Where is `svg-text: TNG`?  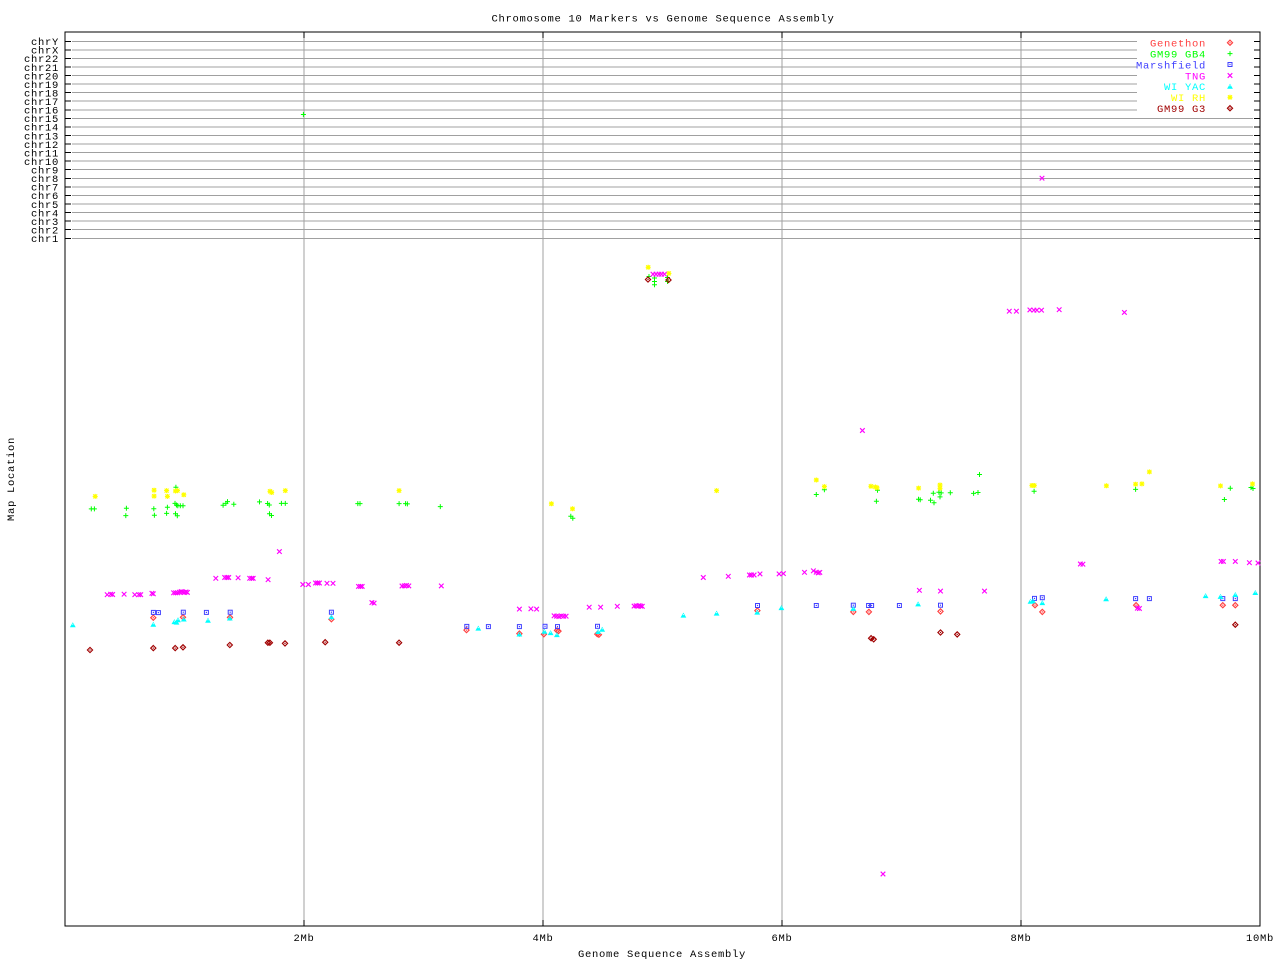
svg-text: TNG is located at coordinates (1195, 77).